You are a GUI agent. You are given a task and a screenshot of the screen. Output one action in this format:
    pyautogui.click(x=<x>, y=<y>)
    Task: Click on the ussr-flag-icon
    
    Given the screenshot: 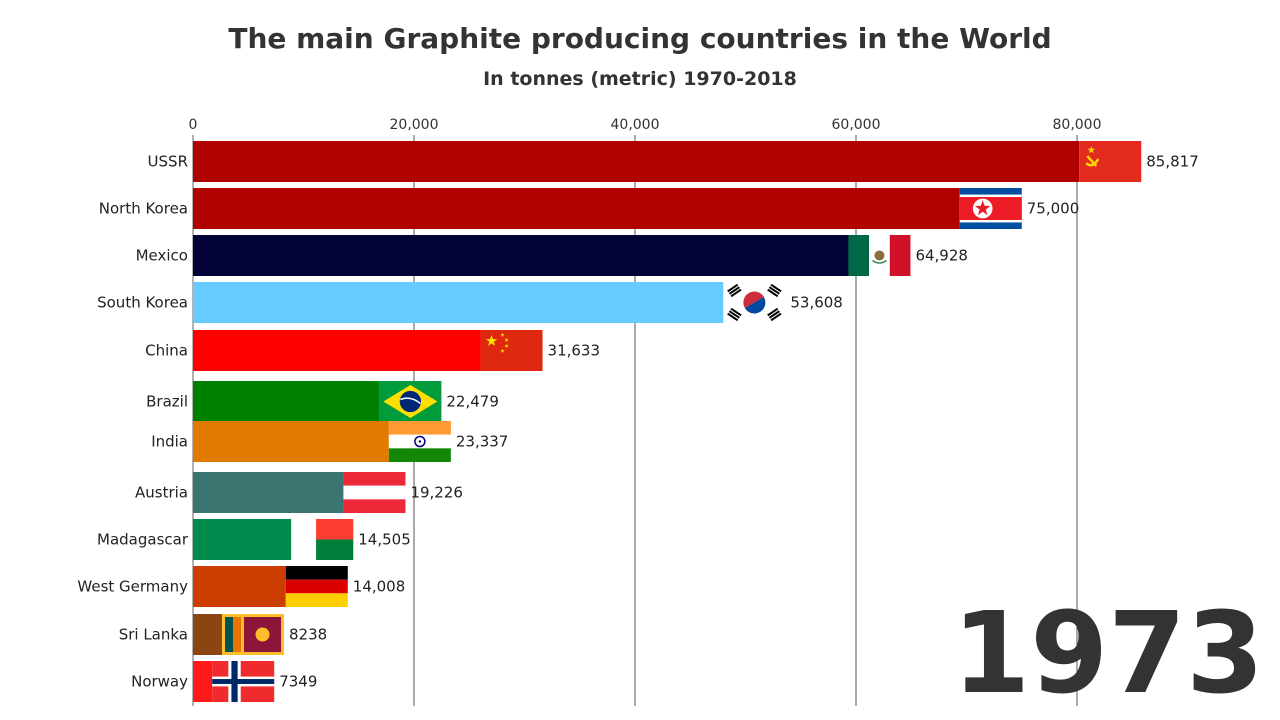 What is the action you would take?
    pyautogui.click(x=1110, y=161)
    